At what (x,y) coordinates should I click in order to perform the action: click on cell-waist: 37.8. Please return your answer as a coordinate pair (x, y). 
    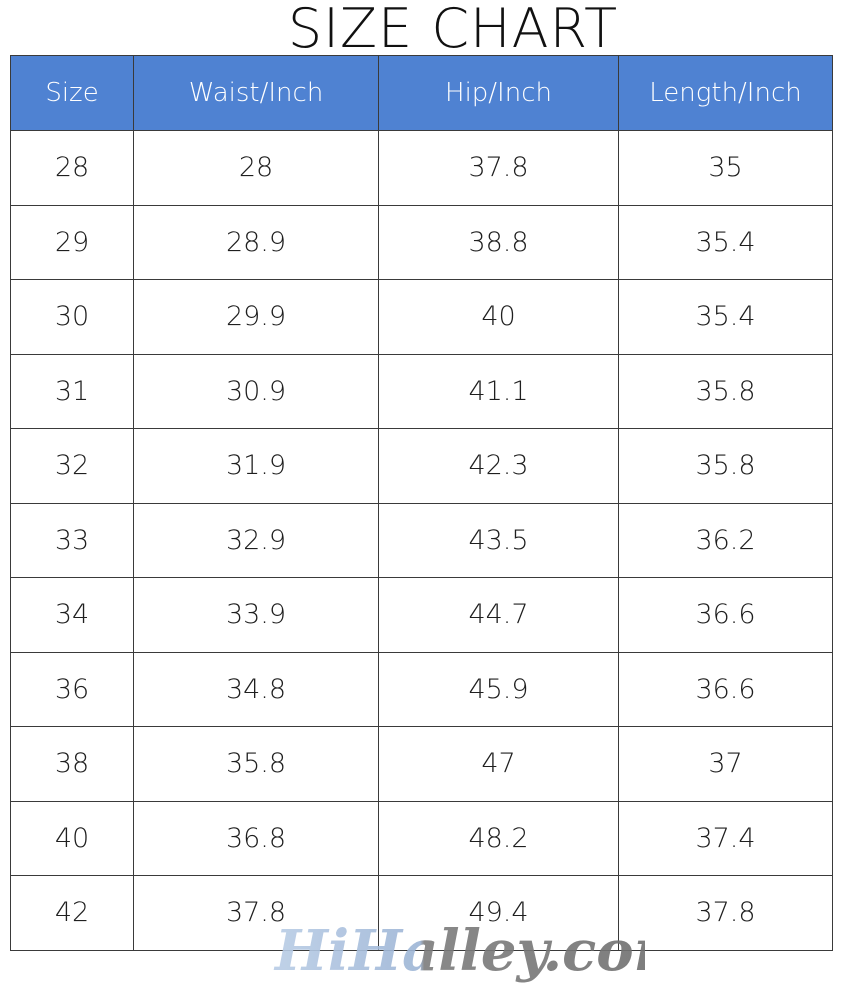
    Looking at the image, I should click on (256, 913).